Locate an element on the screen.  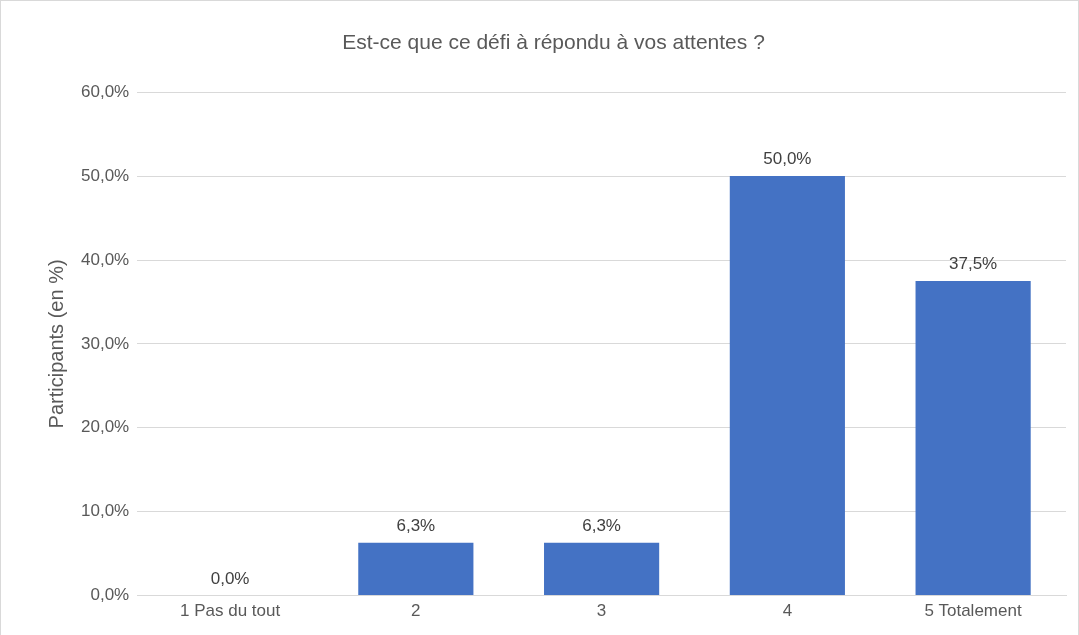
x-tick-label: 1 Pas du tout is located at coordinates (230, 611).